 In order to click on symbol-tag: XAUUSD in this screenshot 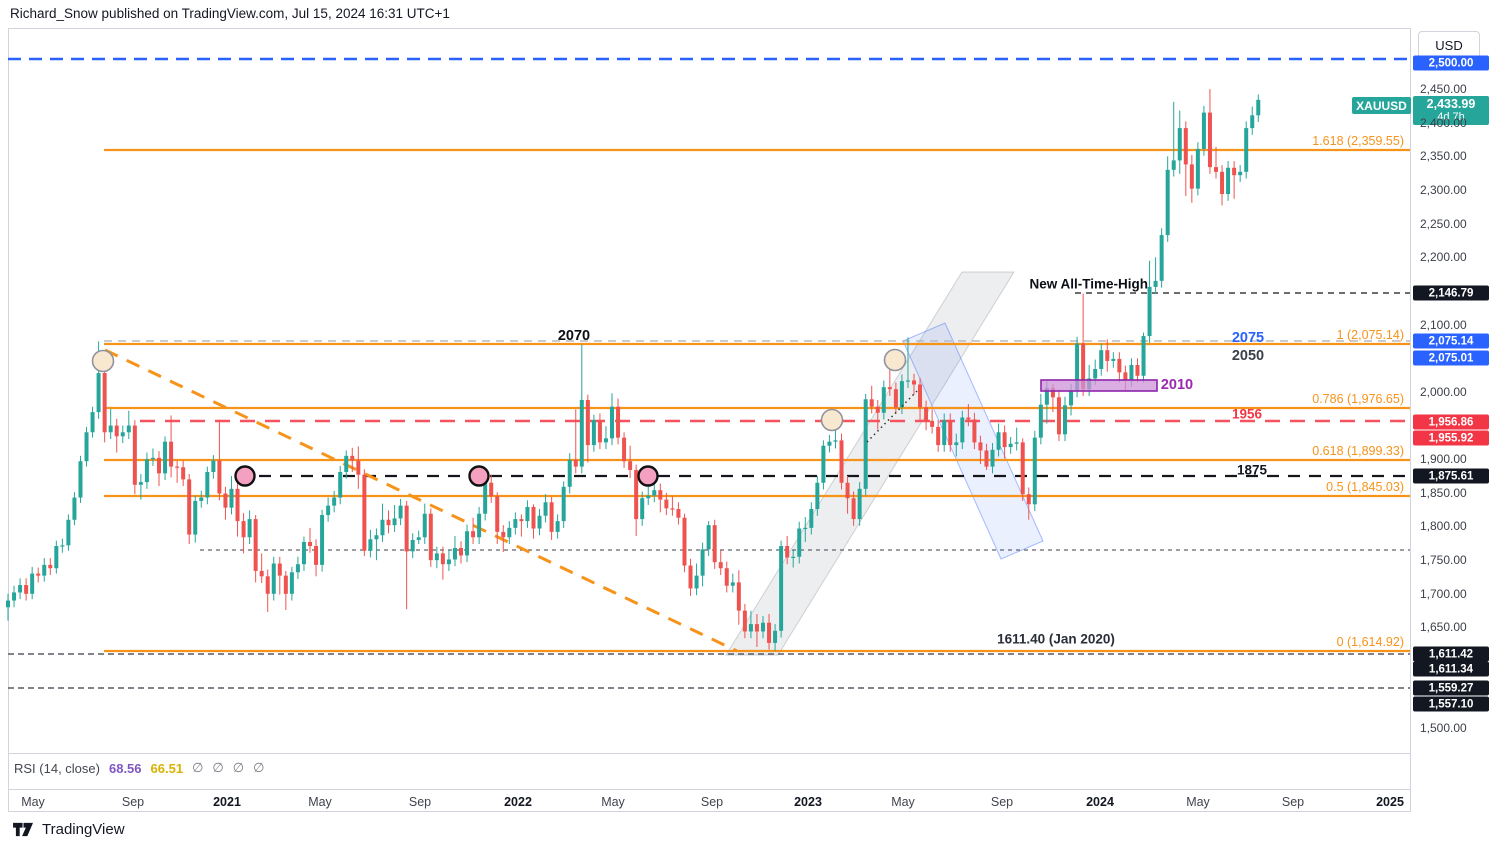, I will do `click(1381, 105)`.